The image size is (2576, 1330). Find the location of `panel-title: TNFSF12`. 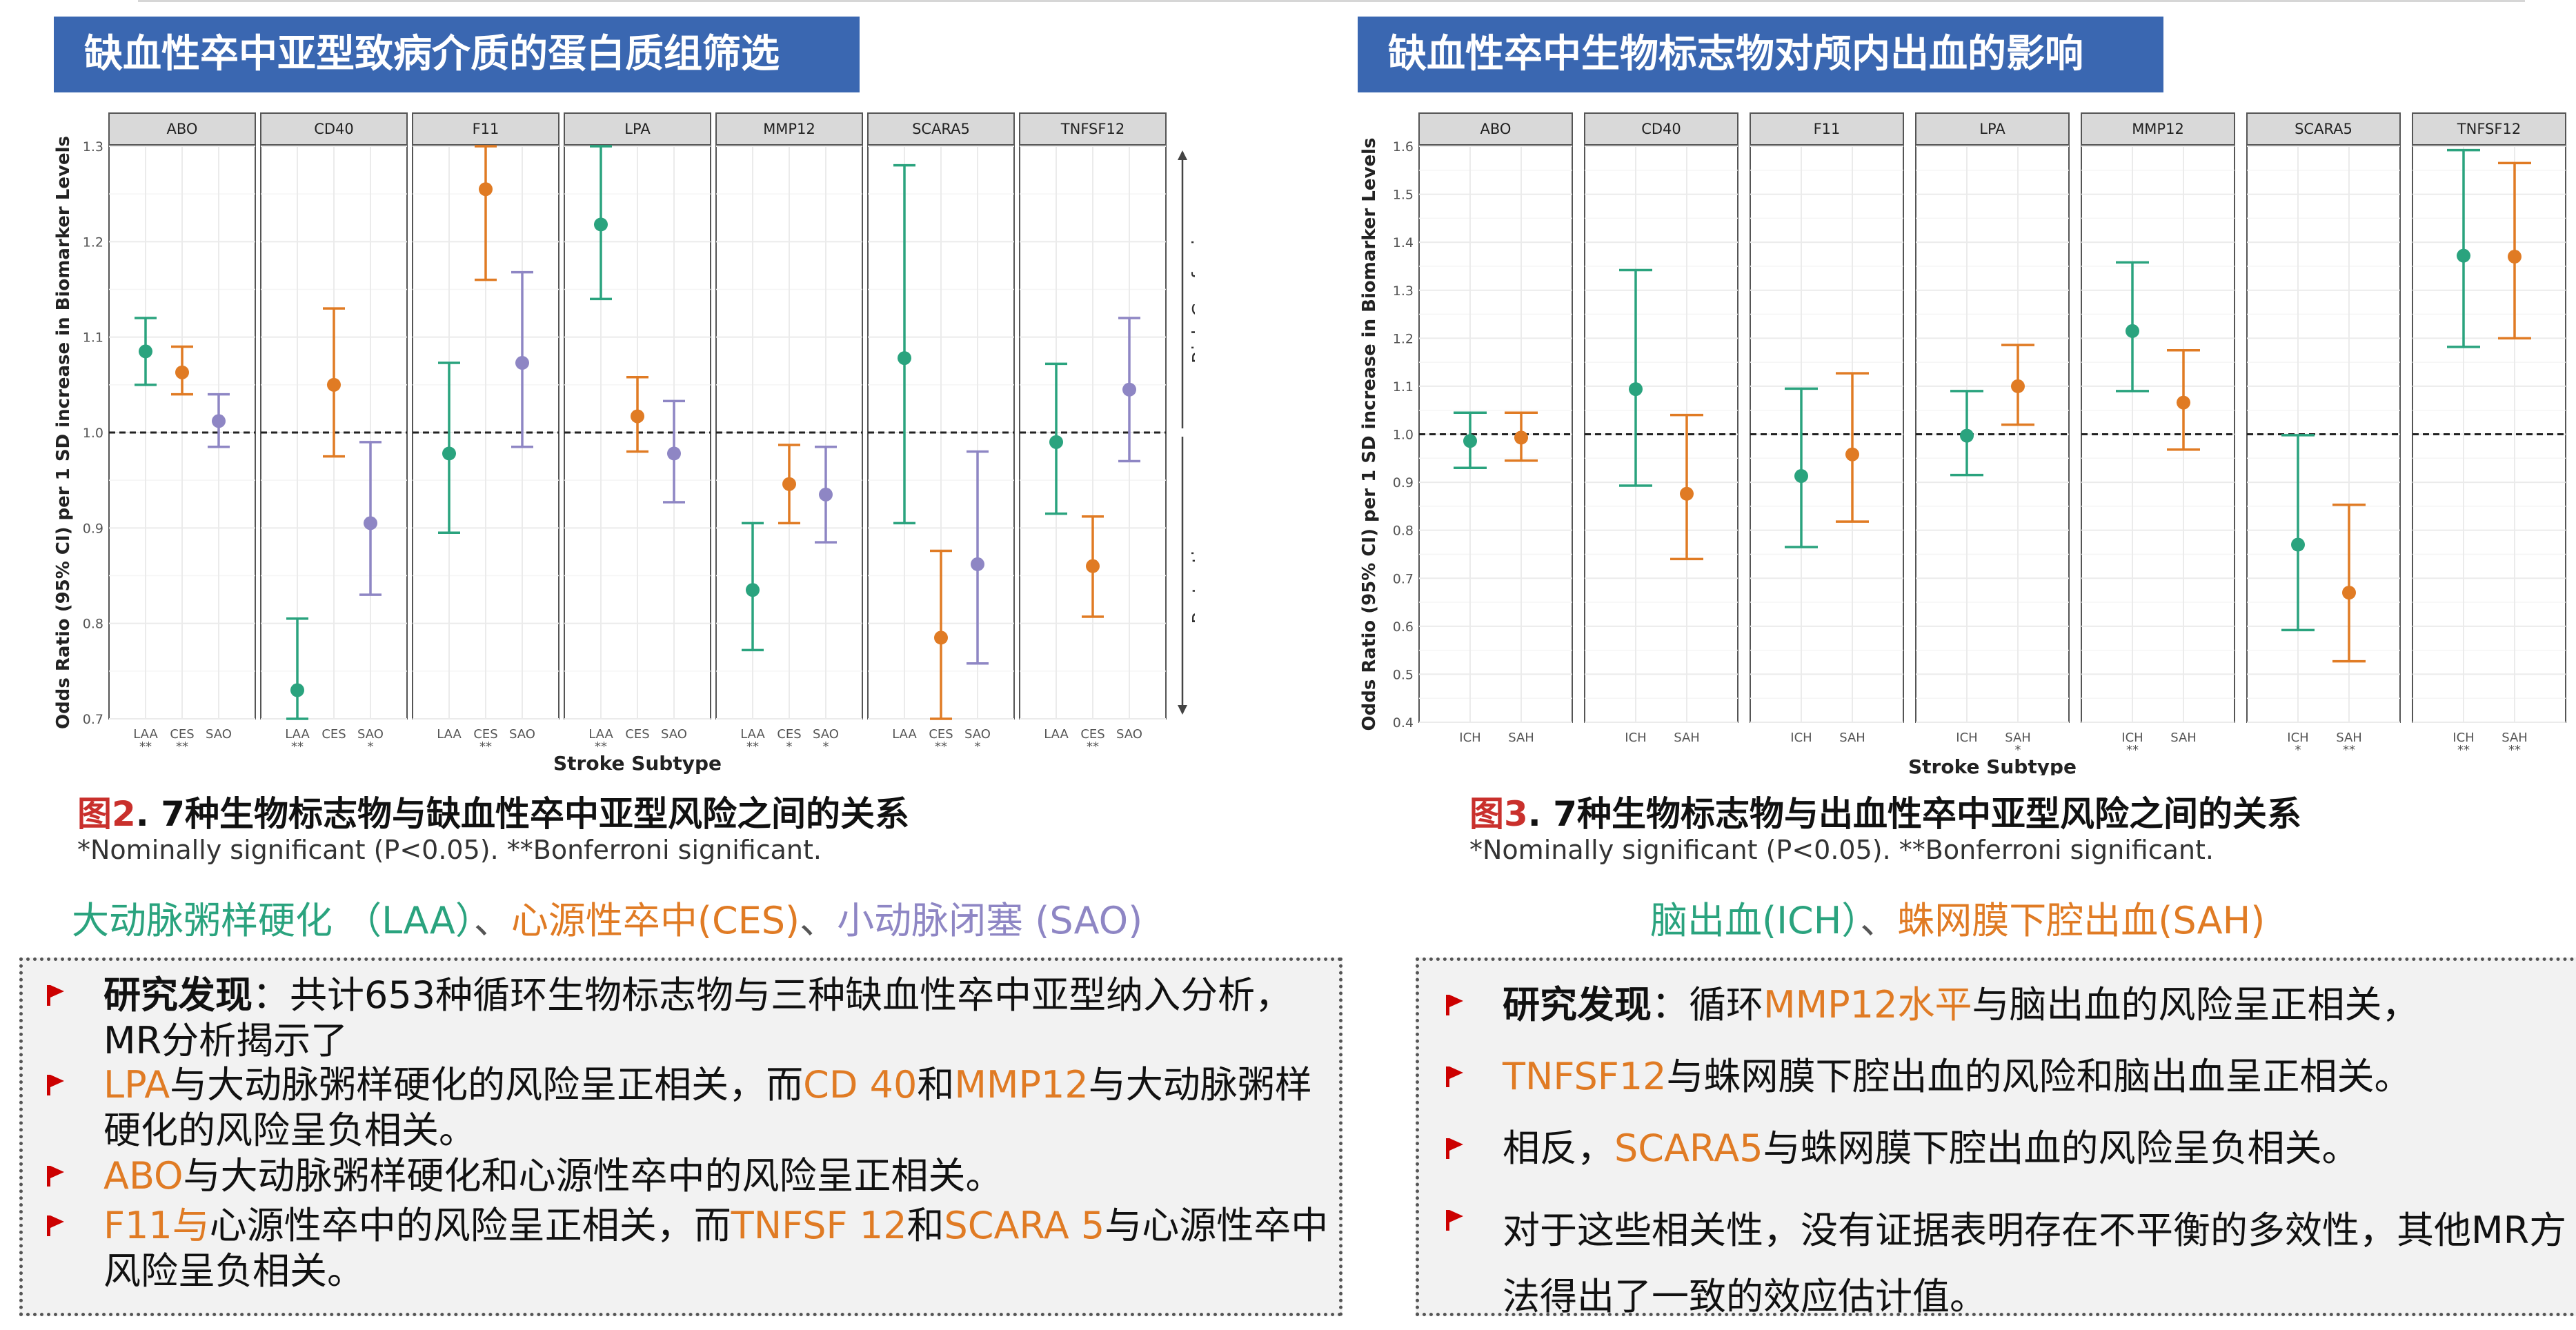

panel-title: TNFSF12 is located at coordinates (1092, 129).